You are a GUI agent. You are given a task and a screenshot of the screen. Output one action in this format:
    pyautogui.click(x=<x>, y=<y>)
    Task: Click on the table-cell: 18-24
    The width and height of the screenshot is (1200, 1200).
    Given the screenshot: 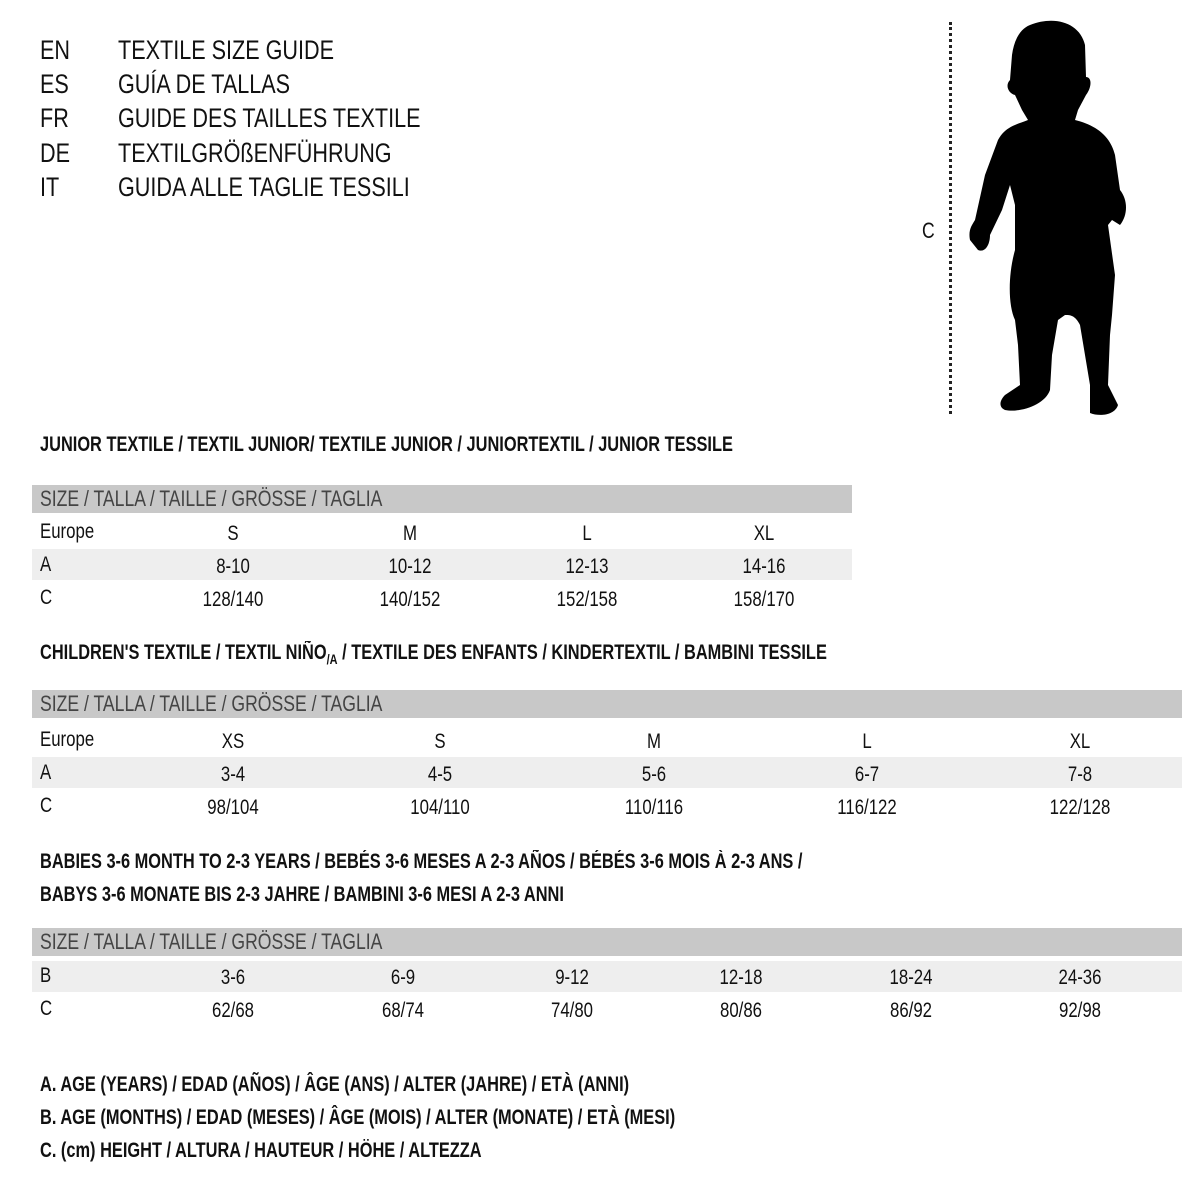 What is the action you would take?
    pyautogui.click(x=911, y=977)
    